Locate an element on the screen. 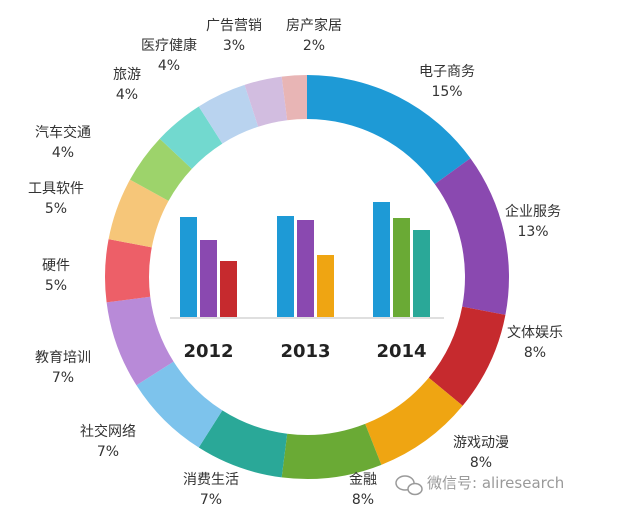  x-tick-label: 2013 is located at coordinates (305, 351).